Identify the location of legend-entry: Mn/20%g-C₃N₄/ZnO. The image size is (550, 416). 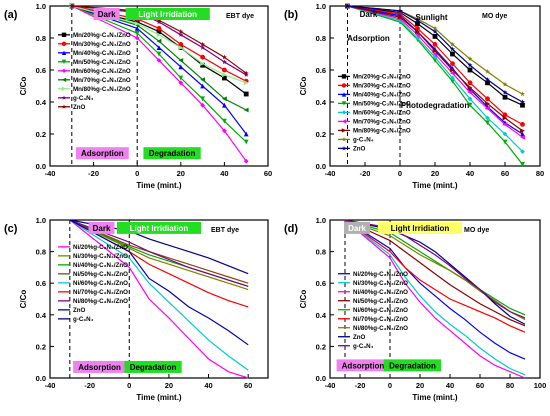
(94, 35).